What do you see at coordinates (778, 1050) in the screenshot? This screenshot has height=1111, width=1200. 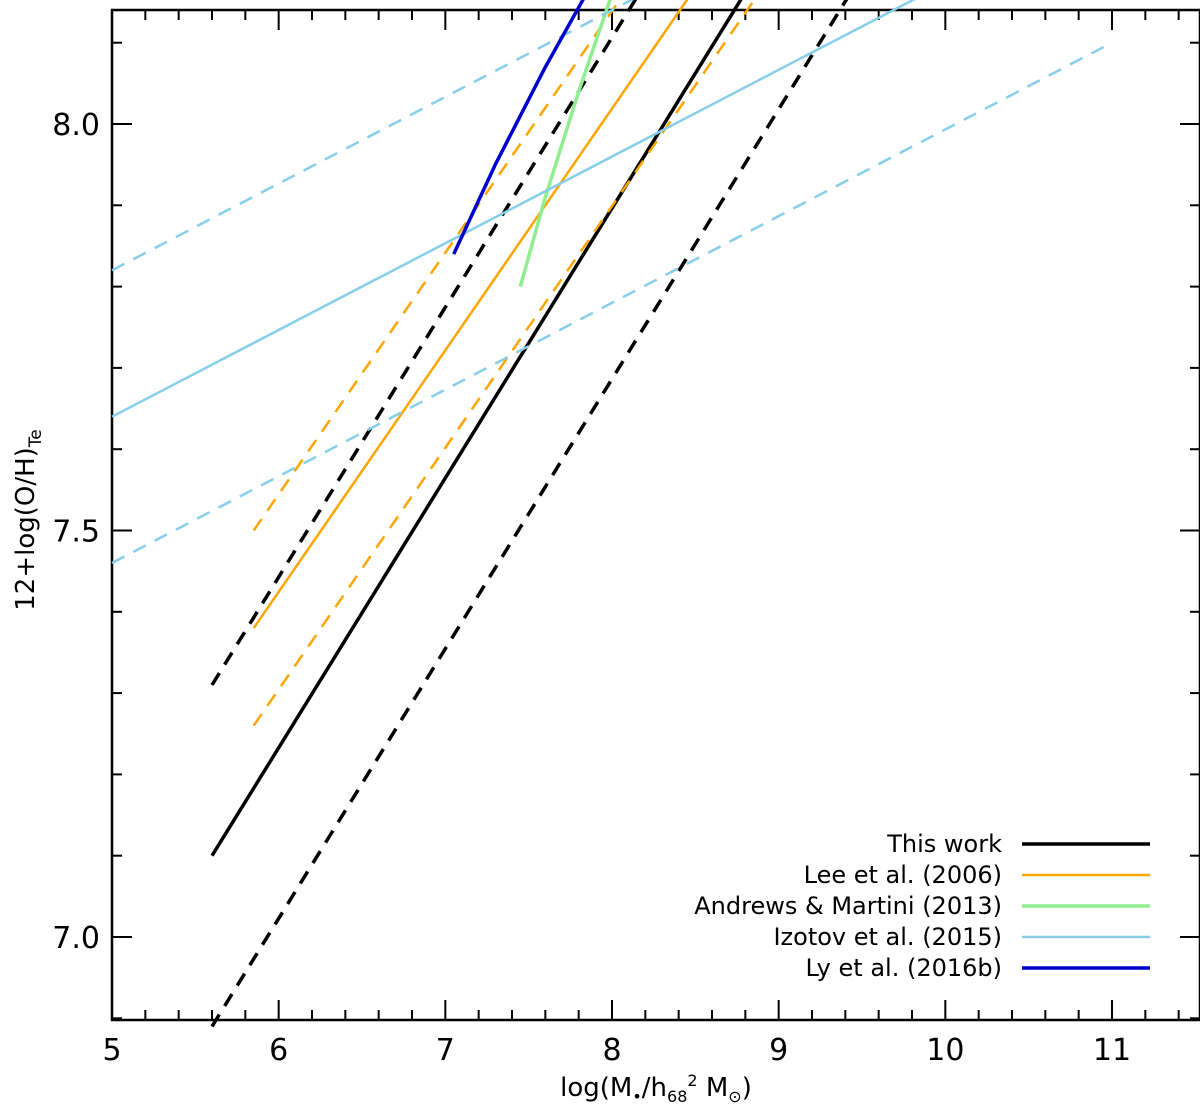 I see `x-tick-label: 9` at bounding box center [778, 1050].